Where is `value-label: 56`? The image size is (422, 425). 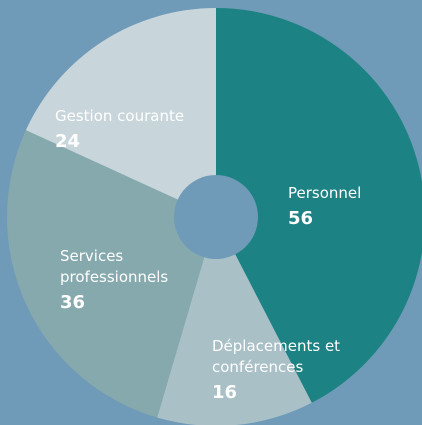
value-label: 56 is located at coordinates (301, 218).